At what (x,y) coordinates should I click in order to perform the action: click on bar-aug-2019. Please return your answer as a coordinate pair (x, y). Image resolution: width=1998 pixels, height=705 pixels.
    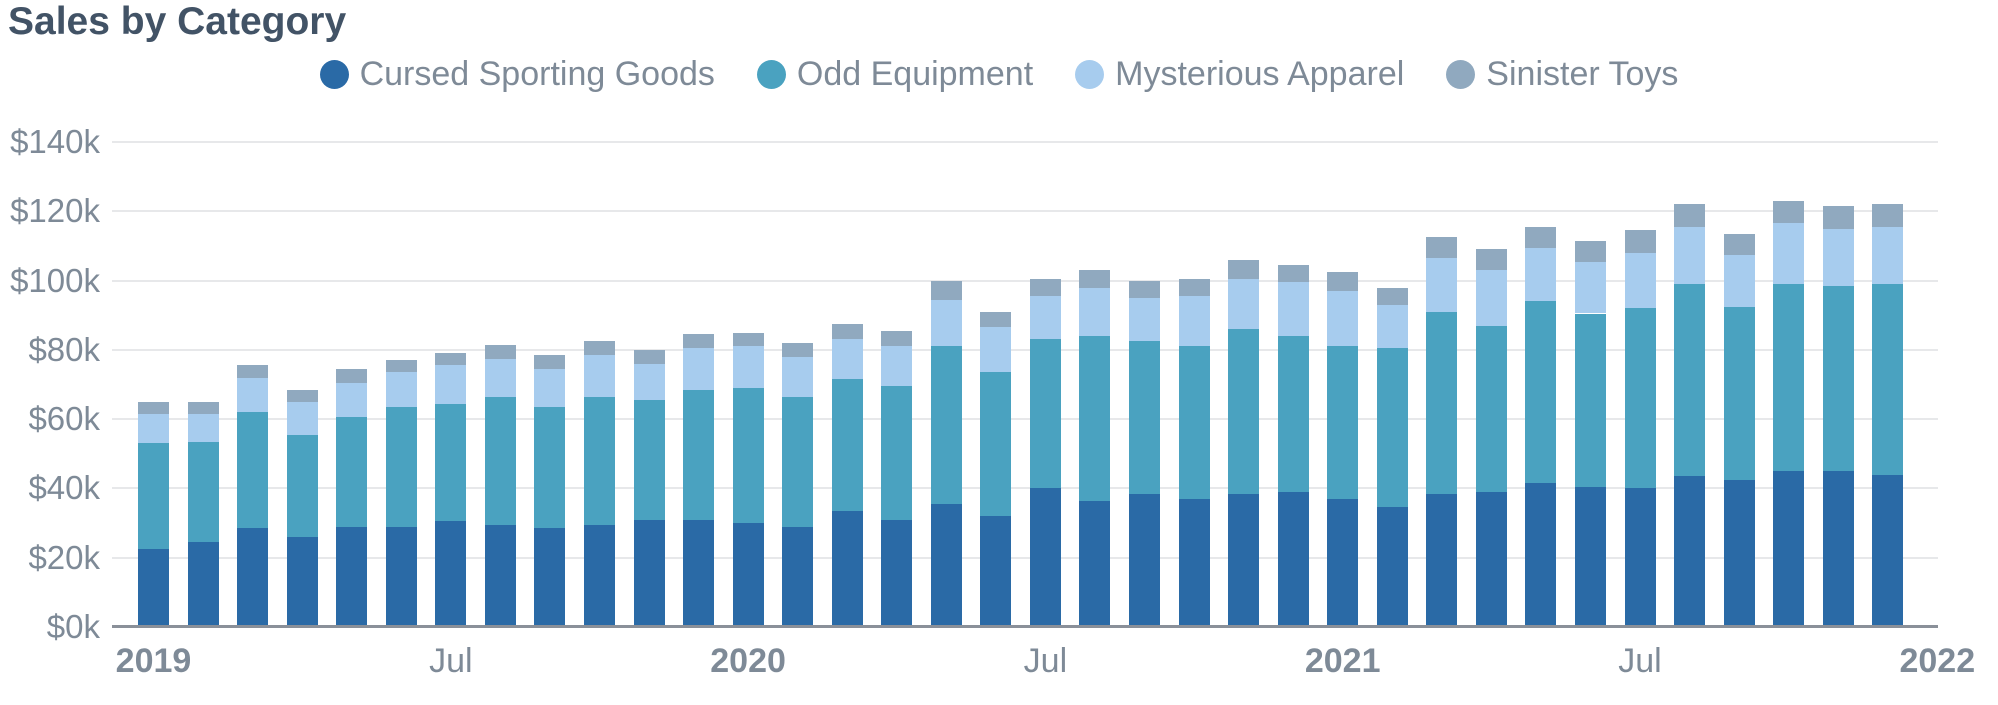
    Looking at the image, I should click on (500, 384).